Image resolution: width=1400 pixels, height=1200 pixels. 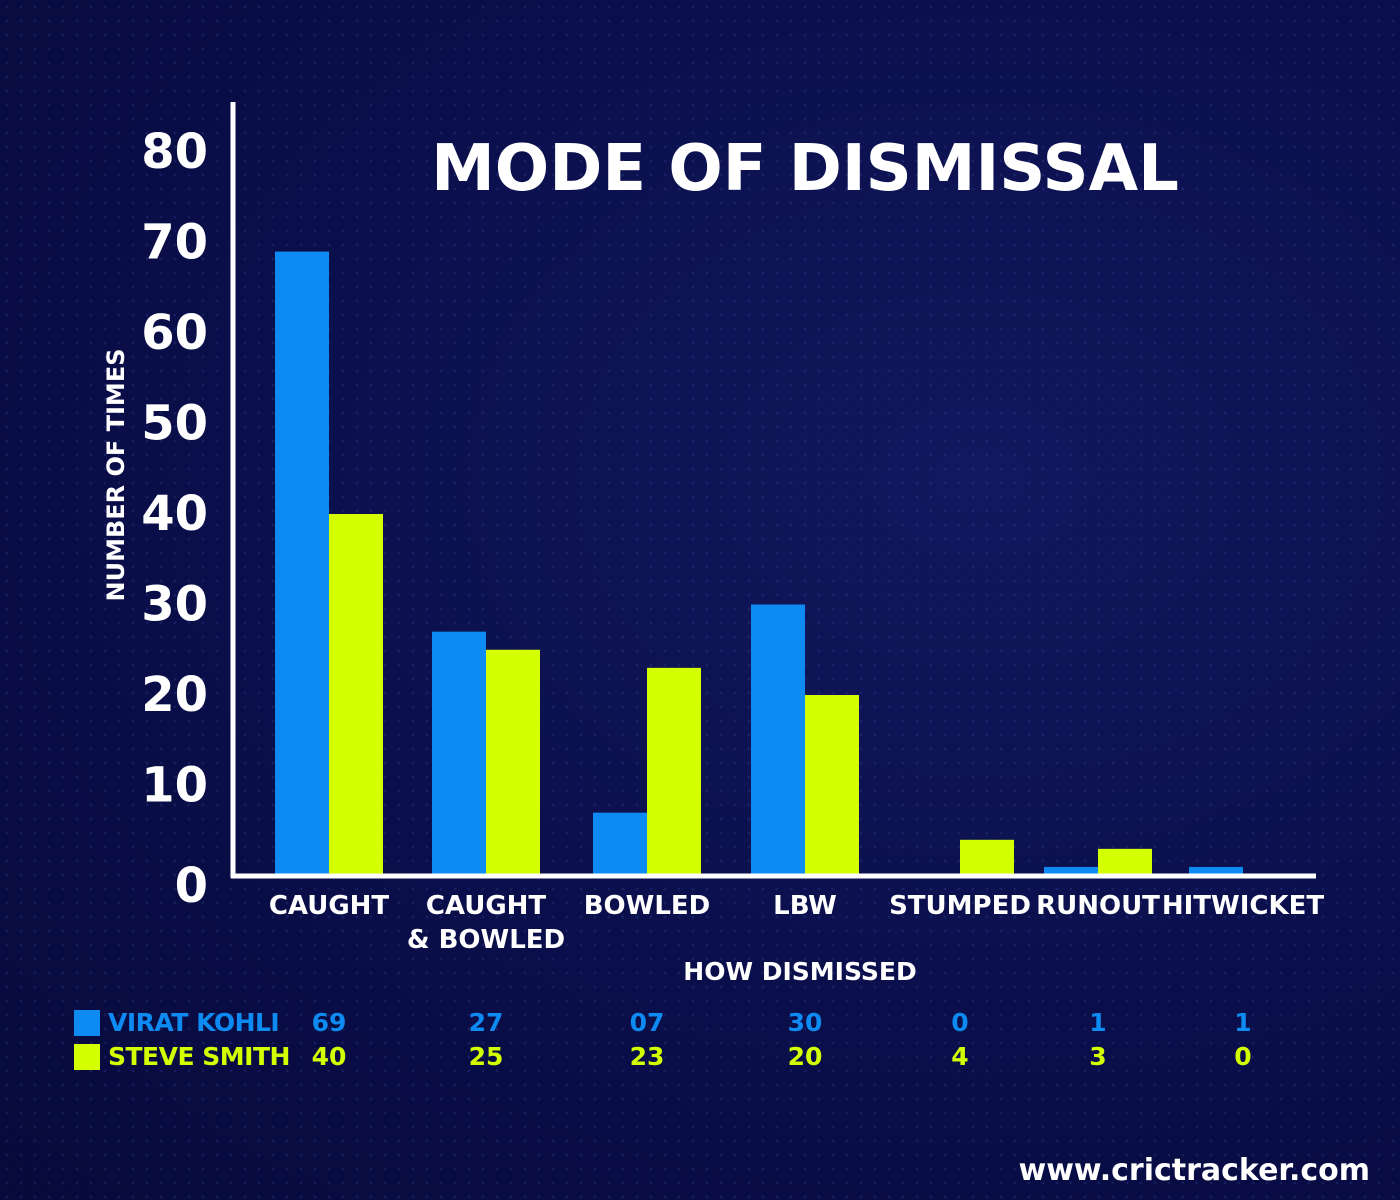 I want to click on legend-row-steve-smith: STEVE SMITH 40 25 23 20 4 3 0, so click(x=694, y=1057).